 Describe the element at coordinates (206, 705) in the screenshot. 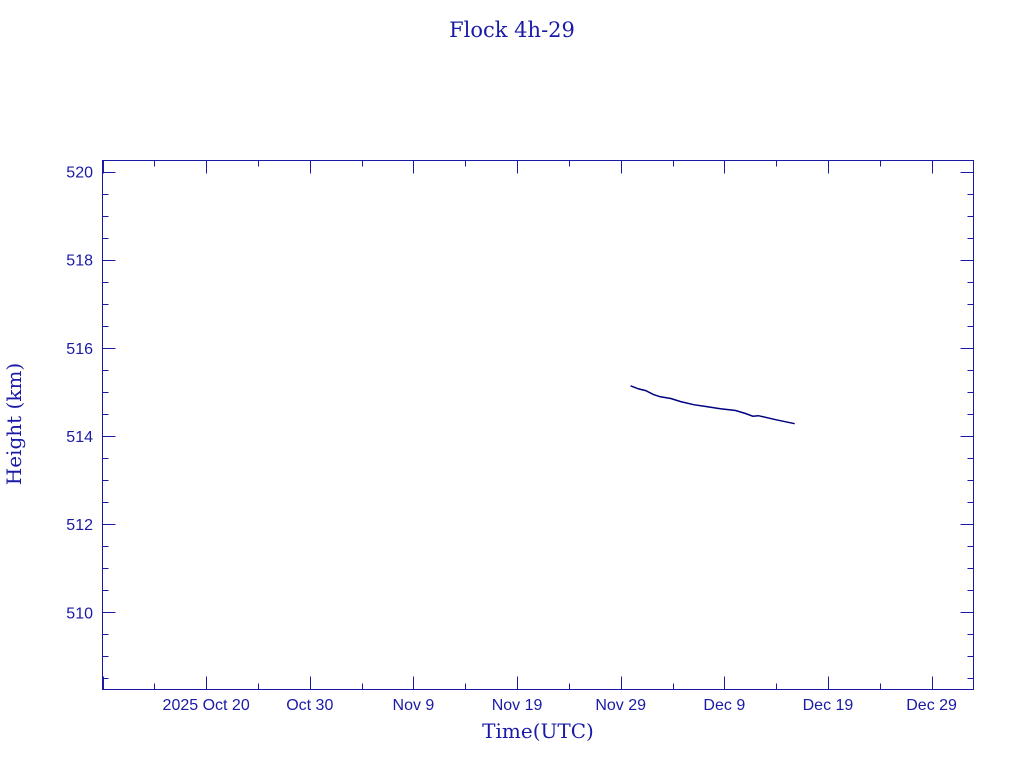

I see `x-tick-label: 2025 Oct 20` at that location.